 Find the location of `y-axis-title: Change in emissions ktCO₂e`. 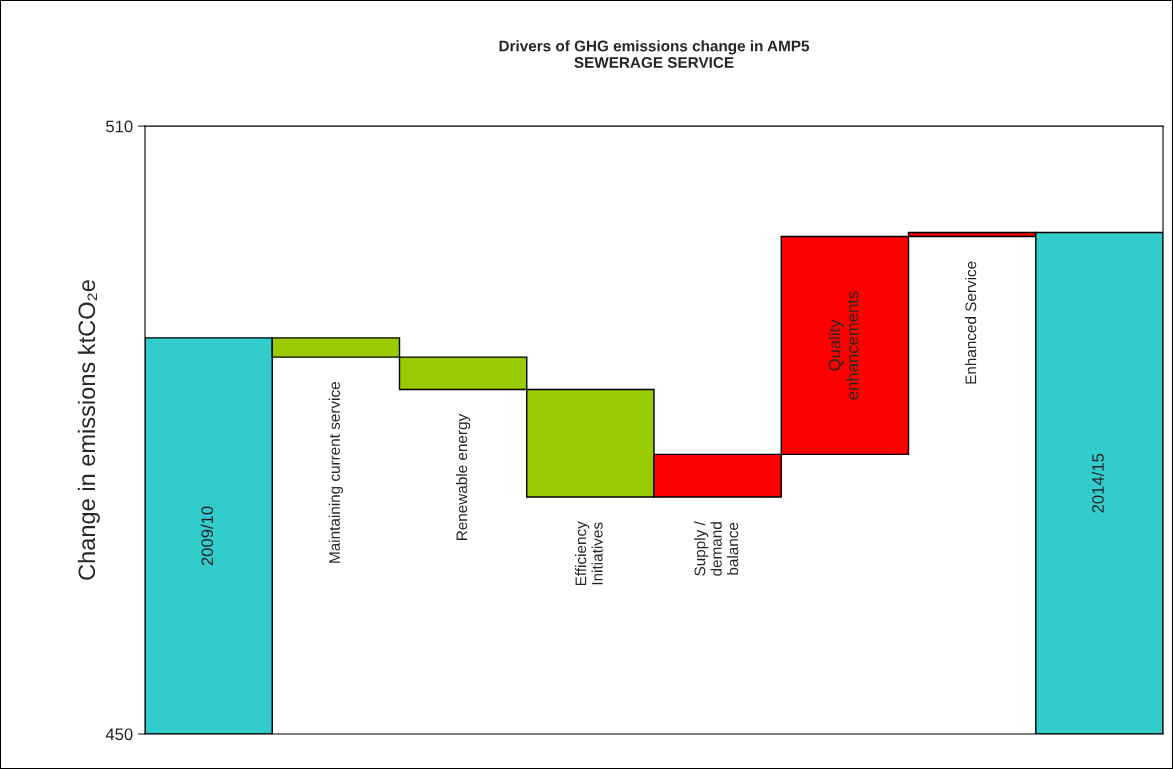

y-axis-title: Change in emissions ktCO₂e is located at coordinates (88, 430).